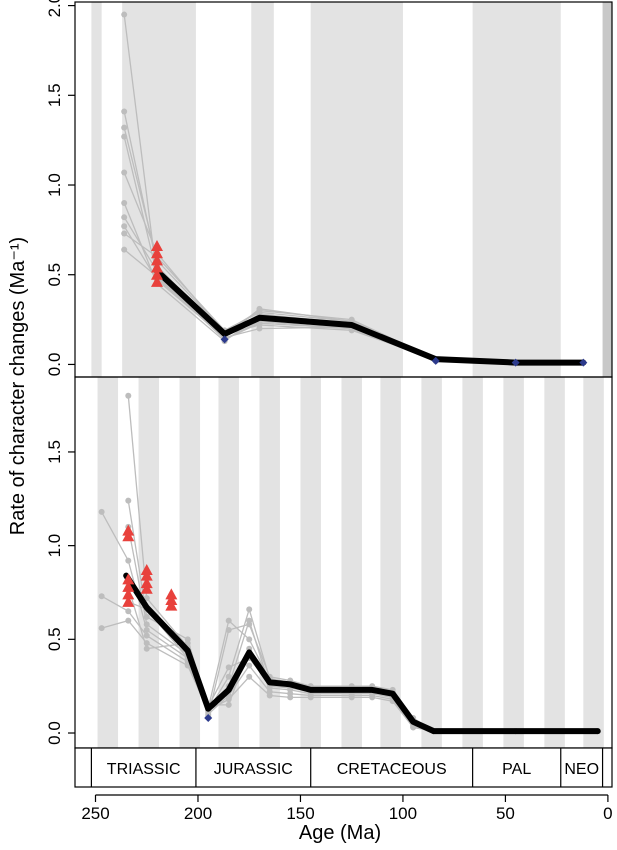  What do you see at coordinates (54, 275) in the screenshot?
I see `top-y-tick-label: 0.5` at bounding box center [54, 275].